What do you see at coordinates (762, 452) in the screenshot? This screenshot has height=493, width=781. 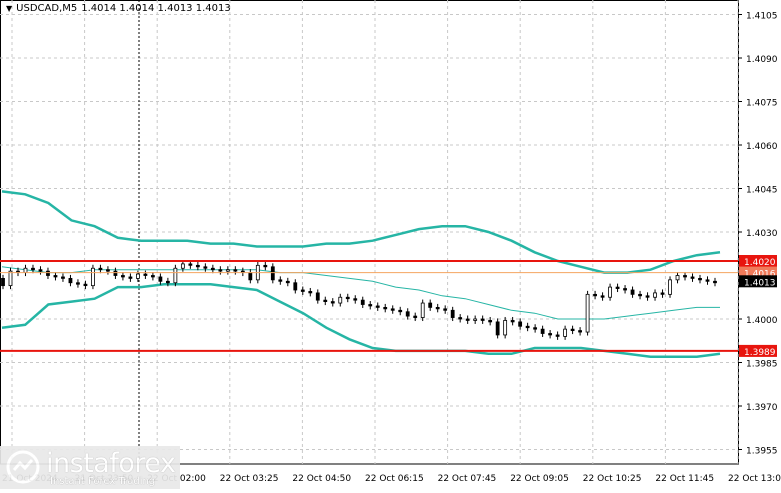 I see `y-tick-label: 1.3955` at bounding box center [762, 452].